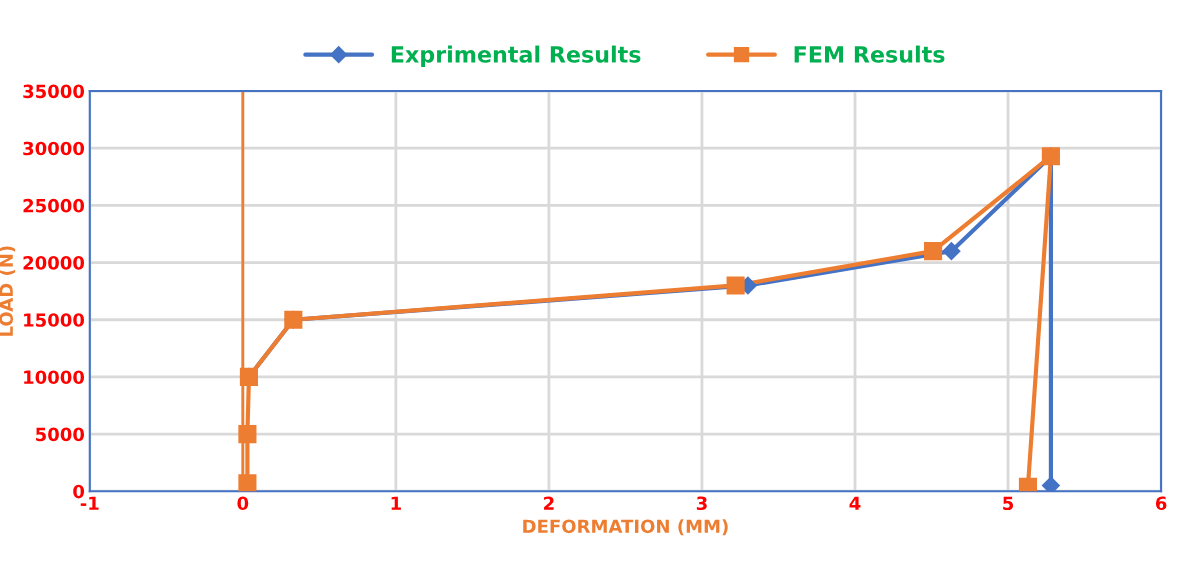 The image size is (1197, 580). Describe the element at coordinates (1008, 503) in the screenshot. I see `x-tick-label: 5` at that location.